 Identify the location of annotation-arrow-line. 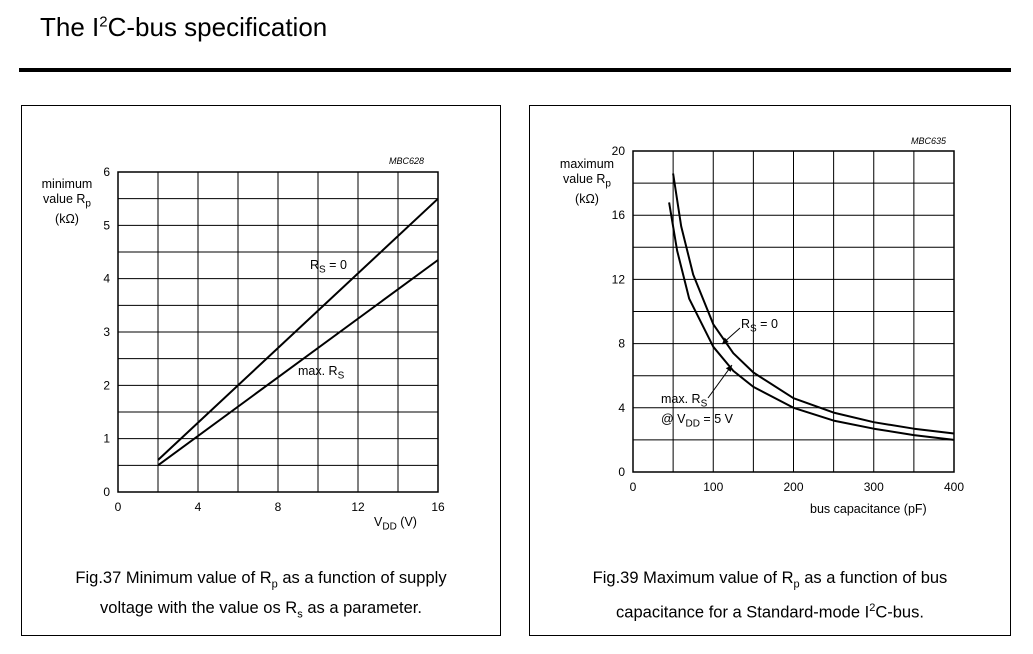
(720, 381).